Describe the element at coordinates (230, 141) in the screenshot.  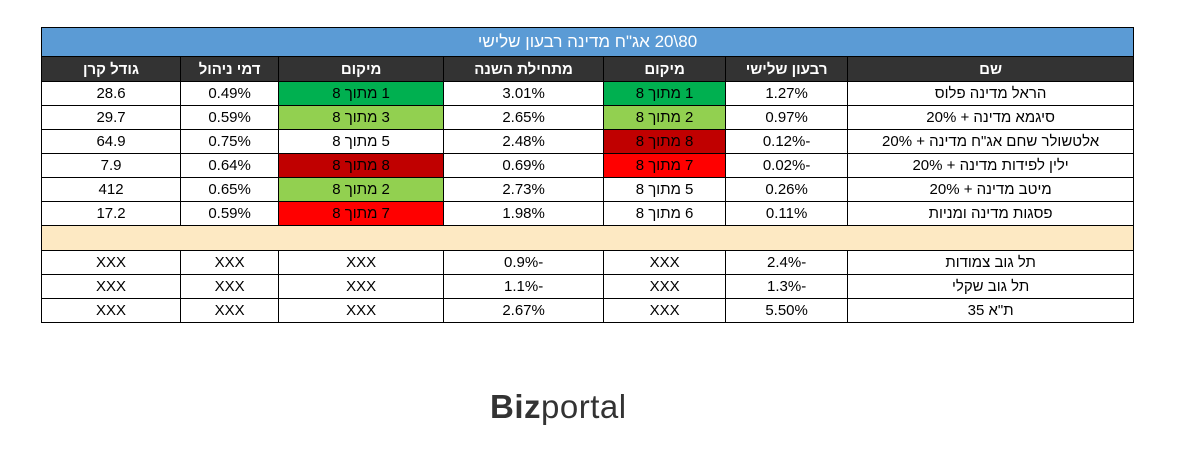
I see `management-fee-cell: 0.75%` at that location.